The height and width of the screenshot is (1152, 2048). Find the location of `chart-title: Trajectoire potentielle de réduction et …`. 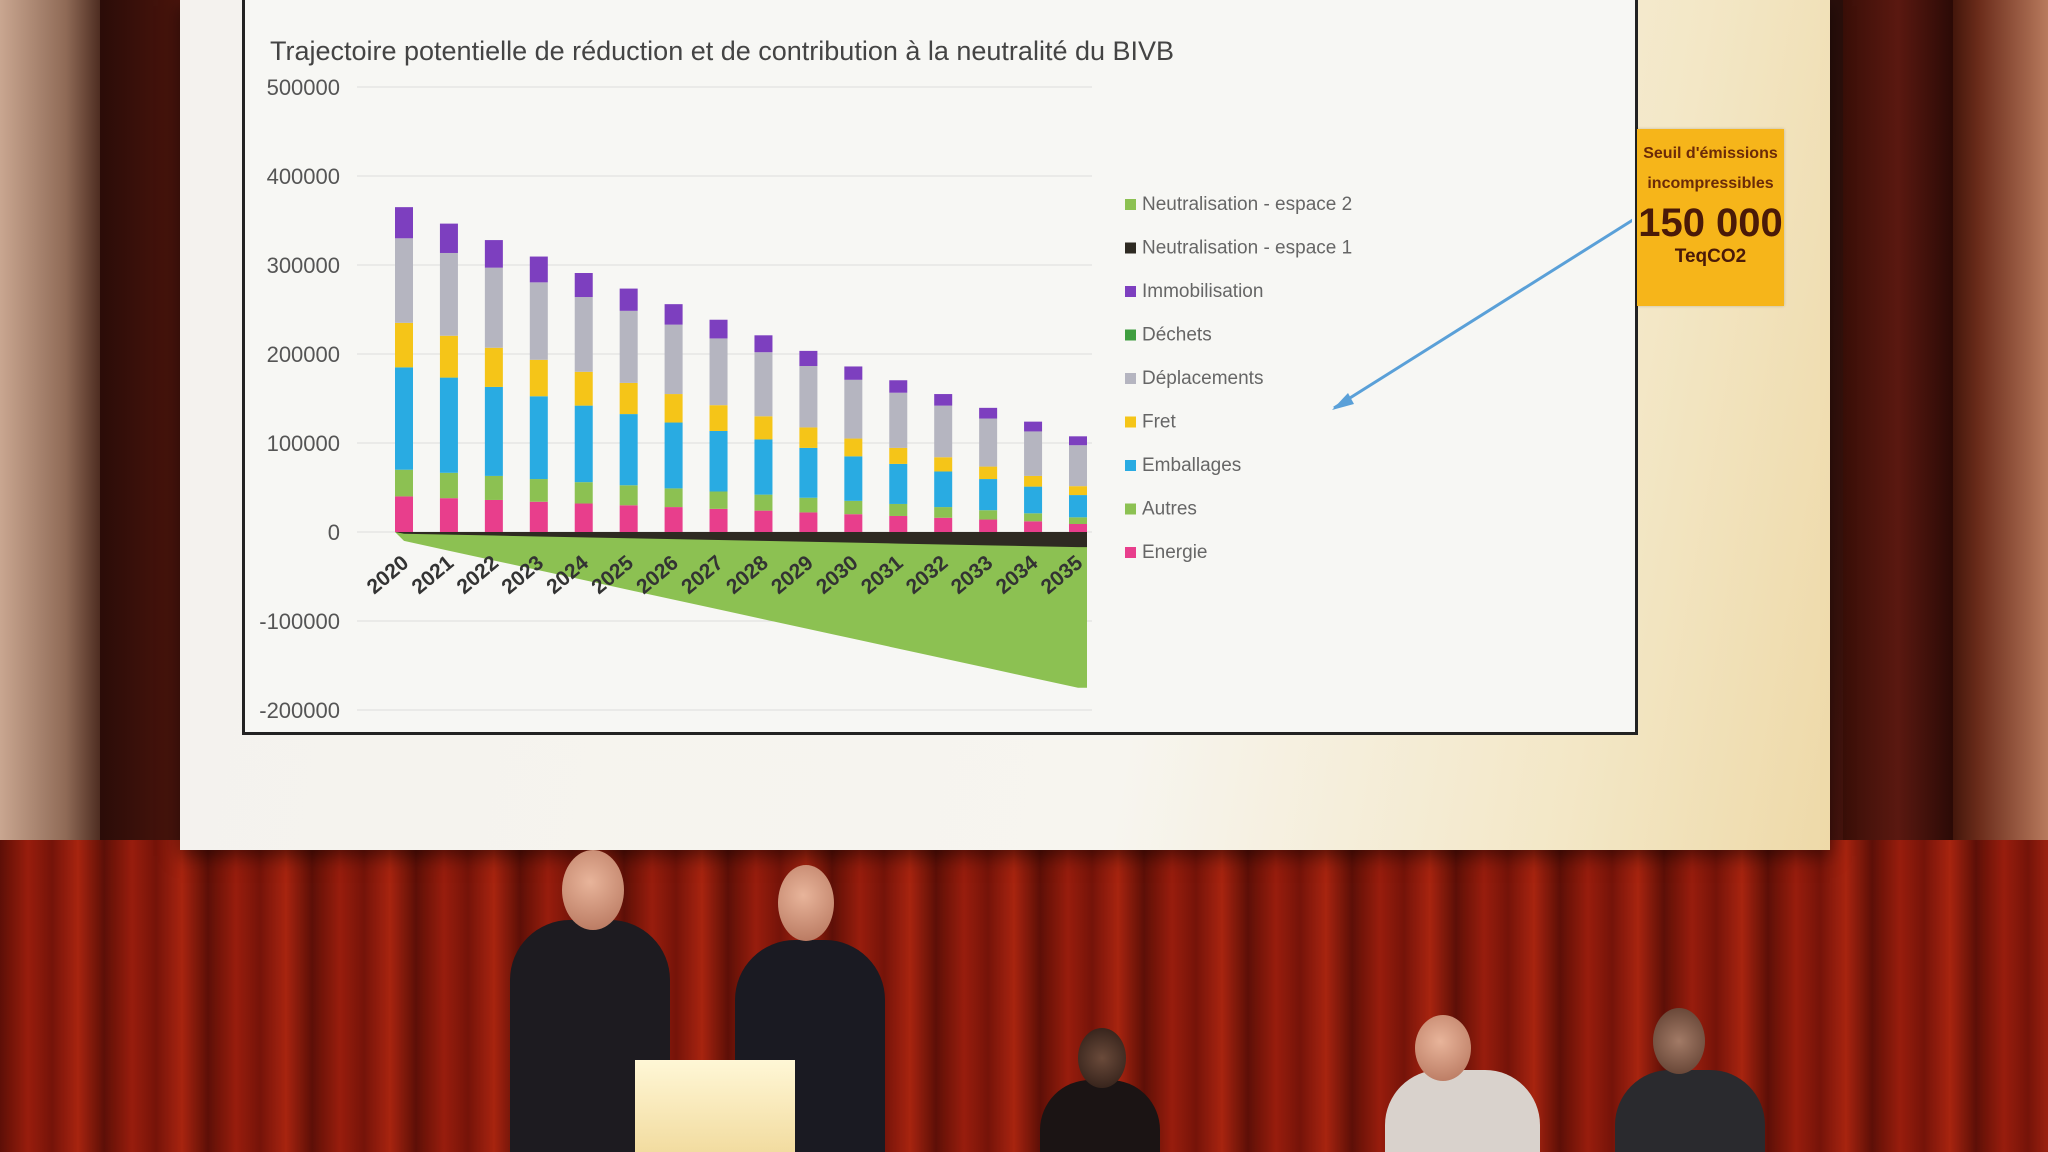

chart-title: Trajectoire potentielle de réduction et … is located at coordinates (722, 51).